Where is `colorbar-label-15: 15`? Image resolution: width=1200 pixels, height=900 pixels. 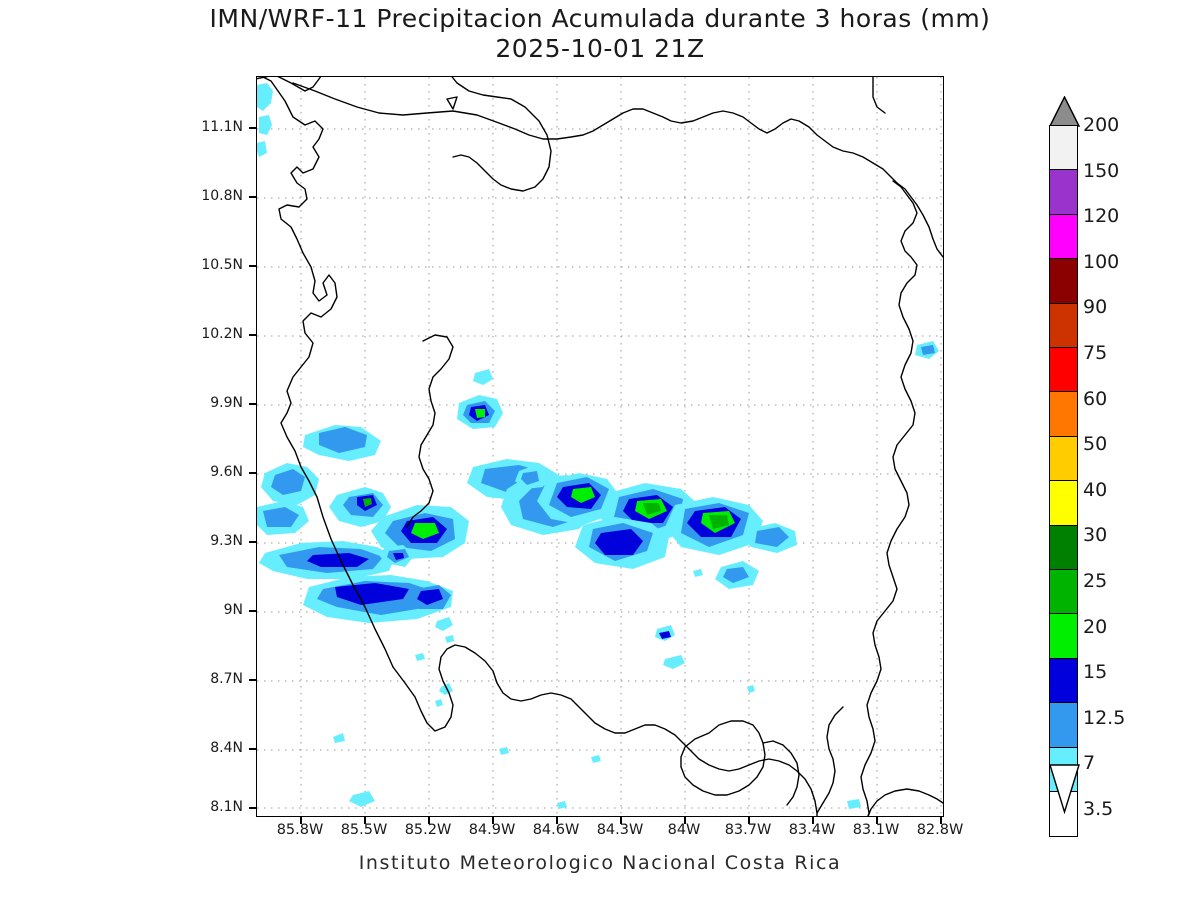
colorbar-label-15: 15 is located at coordinates (1095, 672).